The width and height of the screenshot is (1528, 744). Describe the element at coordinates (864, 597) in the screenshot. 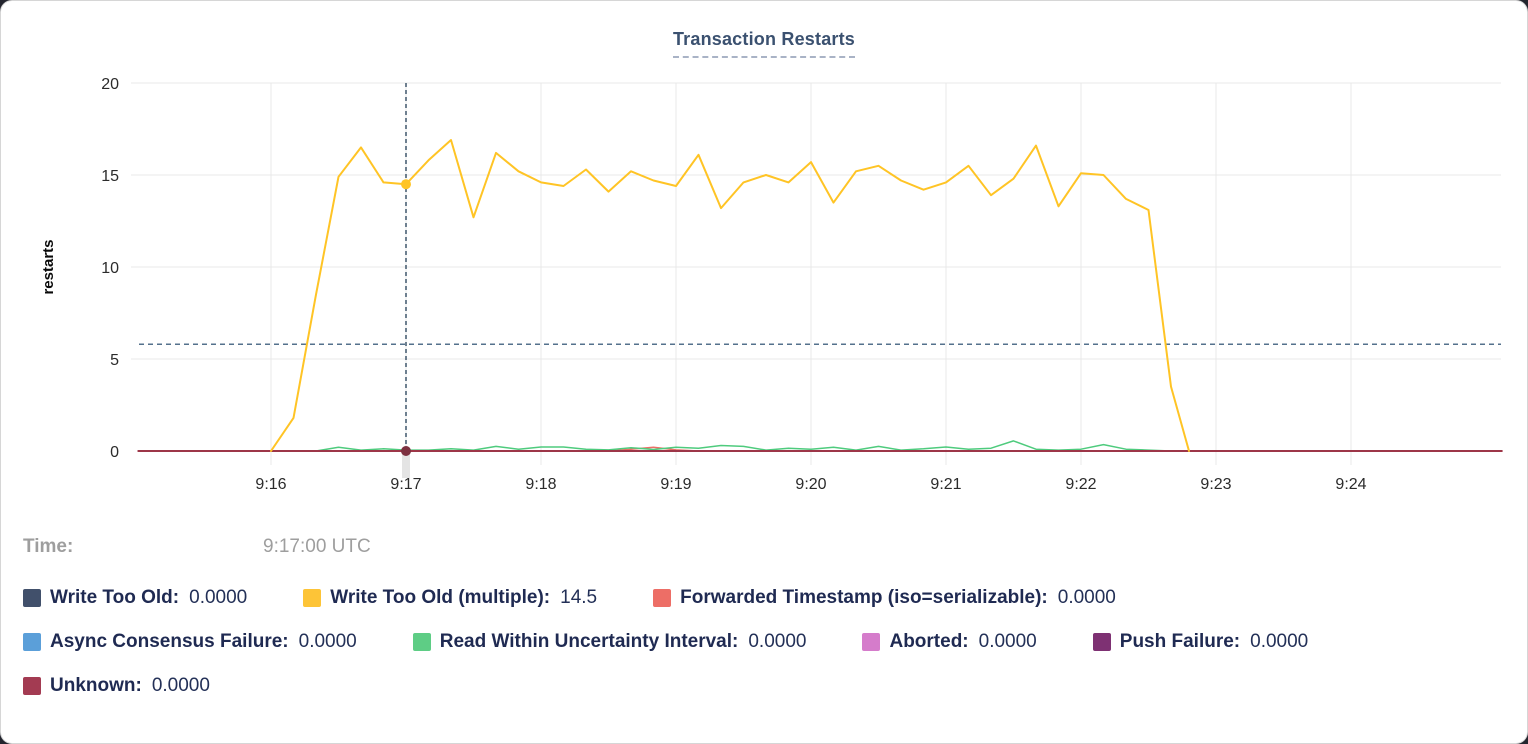

I see `legend-label: Forwarded Timestamp (iso=serializable):` at that location.